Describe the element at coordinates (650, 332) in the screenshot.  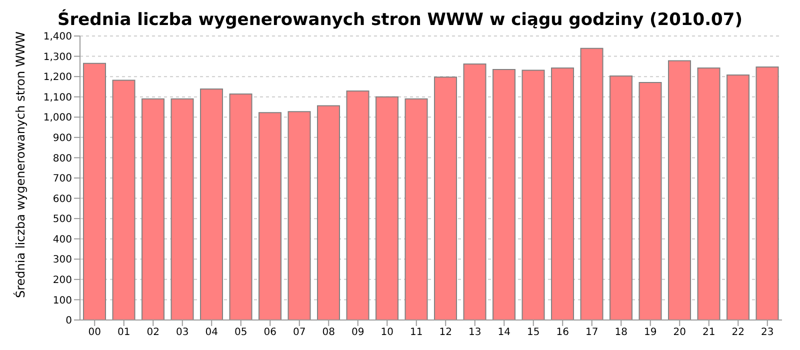
I see `x-tick-label: 19` at that location.